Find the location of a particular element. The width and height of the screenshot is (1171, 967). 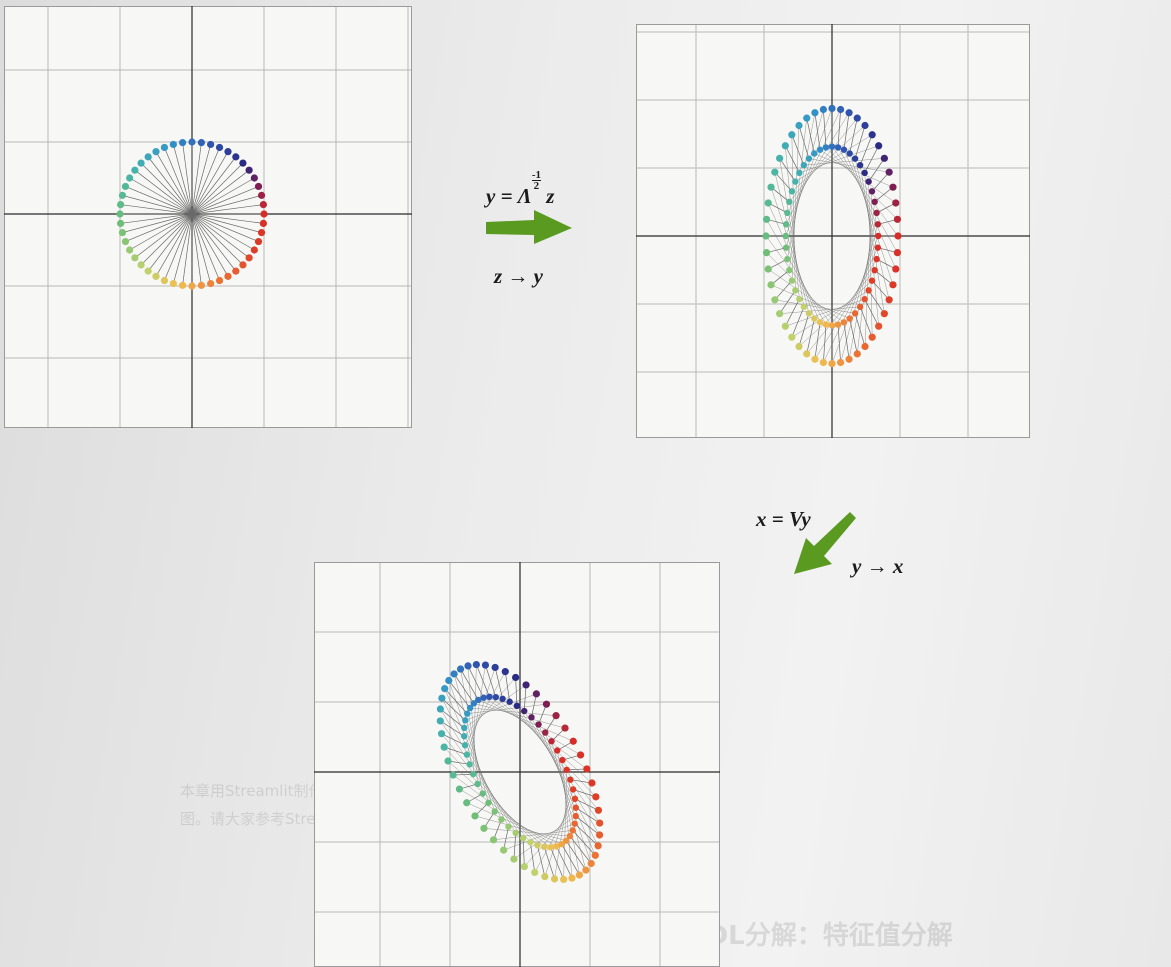

plot-frame is located at coordinates (833, 231).